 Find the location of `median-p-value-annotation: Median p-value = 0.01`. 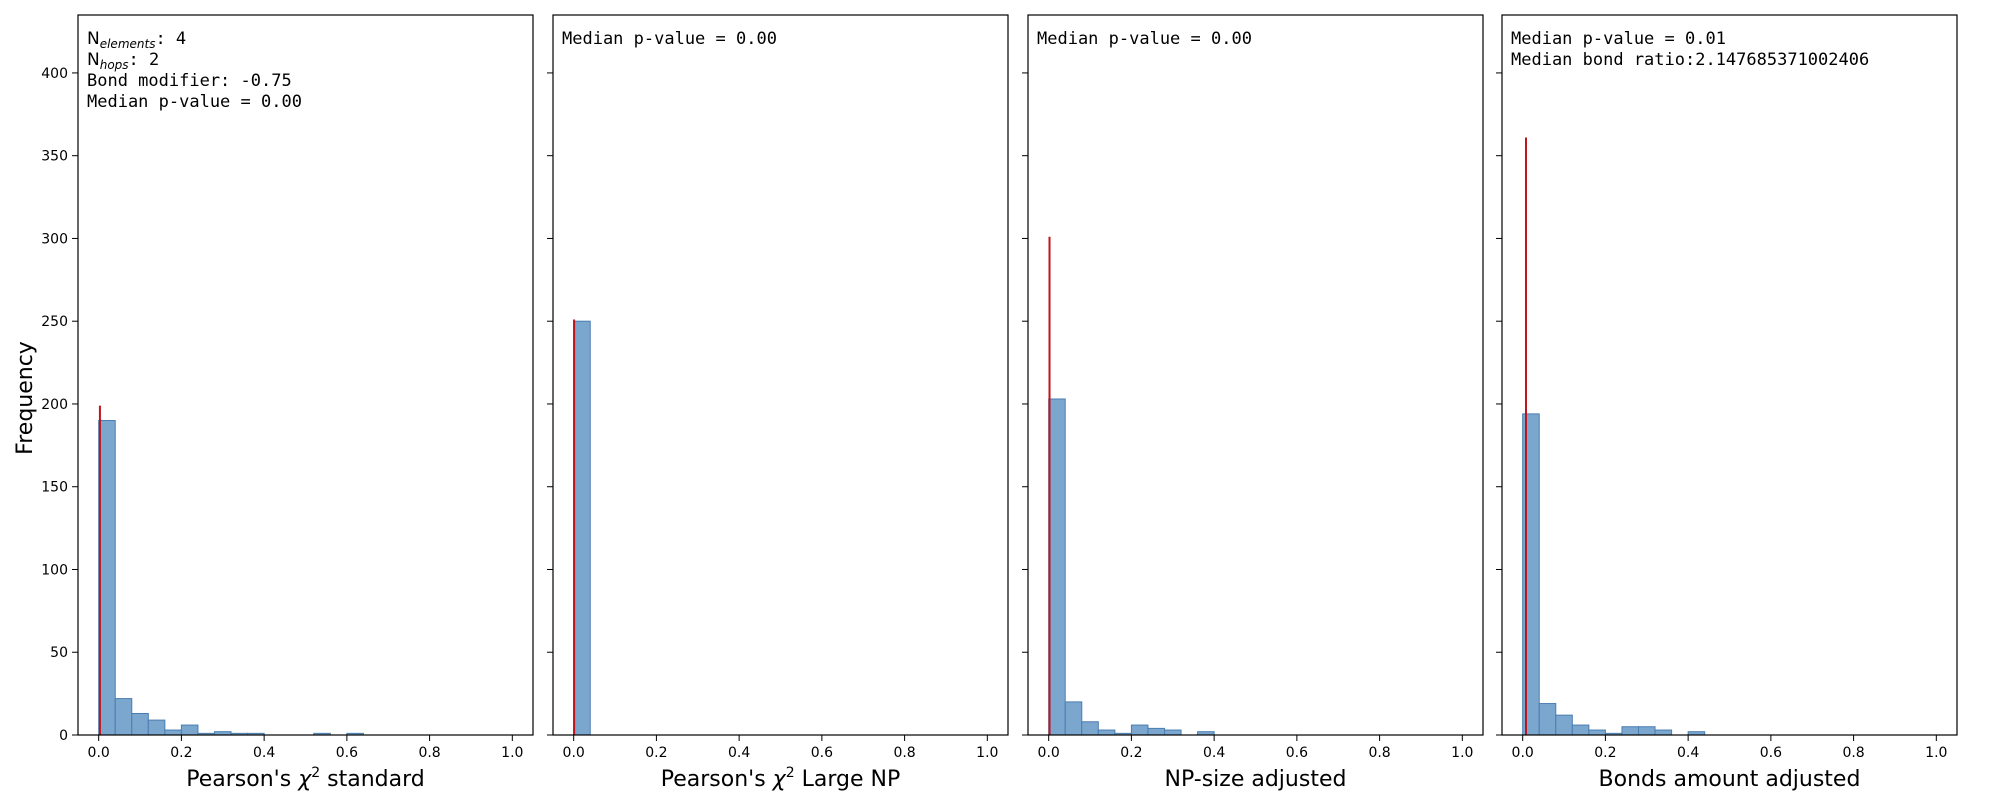

median-p-value-annotation: Median p-value = 0.01 is located at coordinates (1618, 39).